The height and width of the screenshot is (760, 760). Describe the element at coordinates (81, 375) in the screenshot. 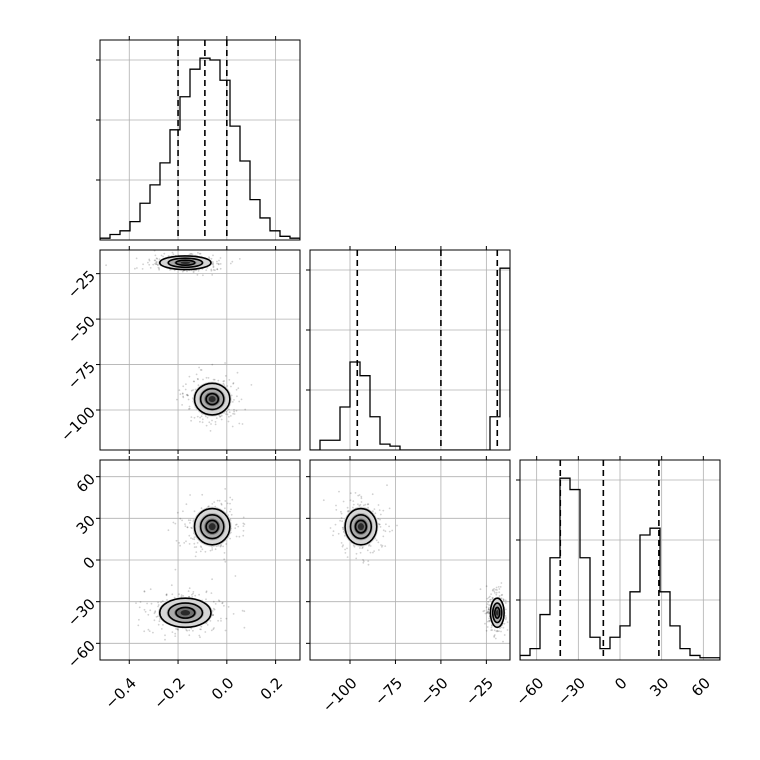

I see `y-tick-label: −75` at that location.